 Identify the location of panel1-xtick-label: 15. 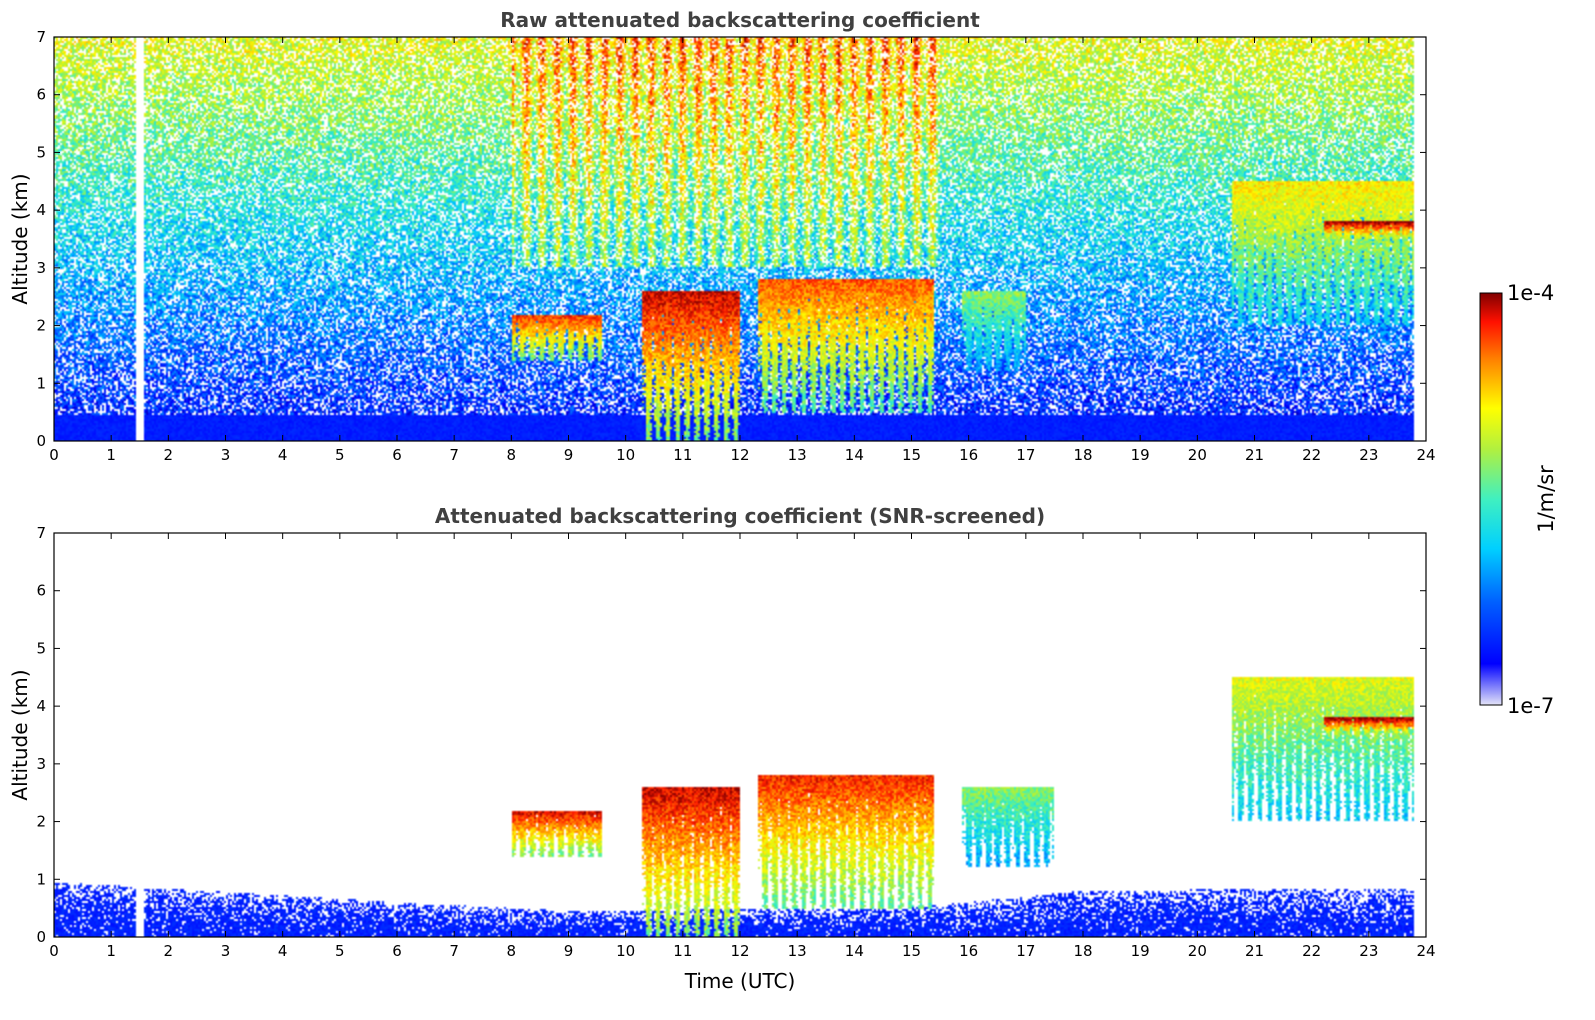
(911, 455).